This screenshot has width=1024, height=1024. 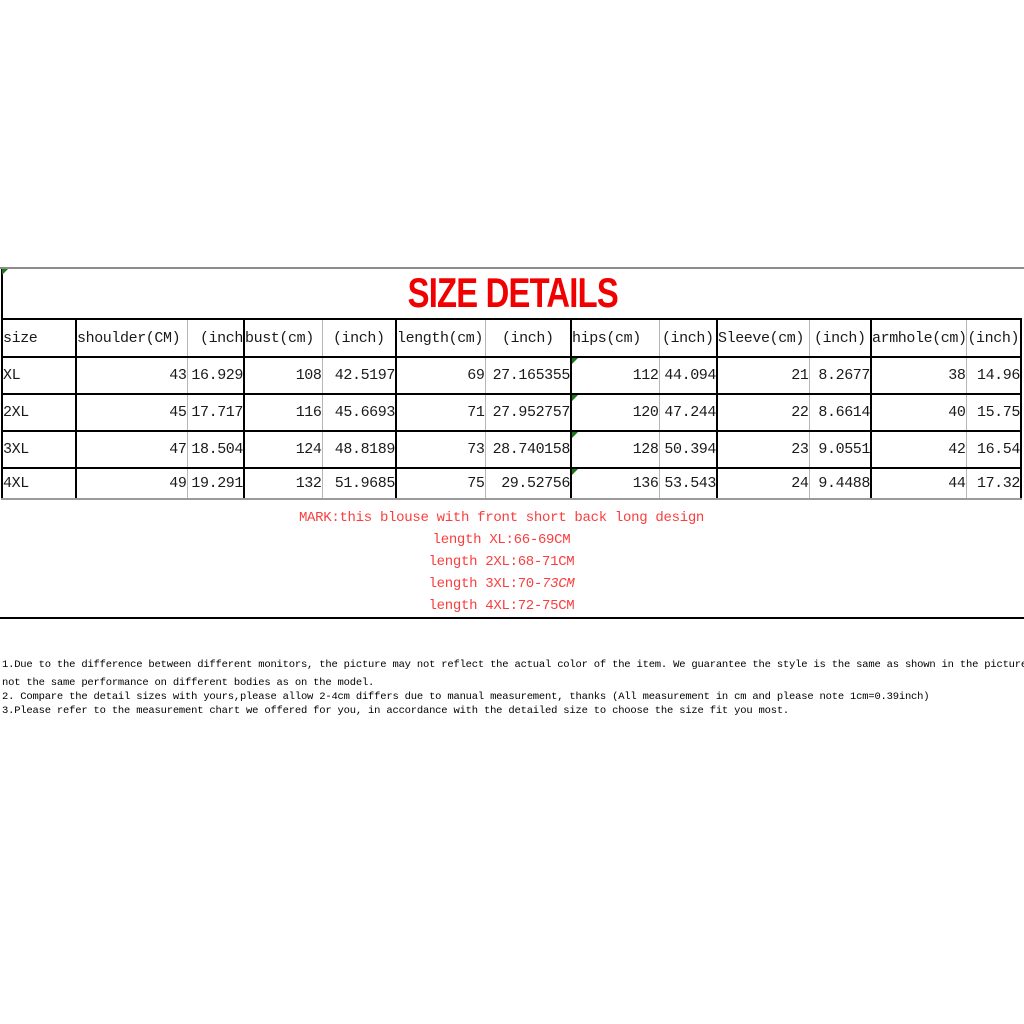 I want to click on page-title: SIZE DETAILS, so click(x=513, y=292).